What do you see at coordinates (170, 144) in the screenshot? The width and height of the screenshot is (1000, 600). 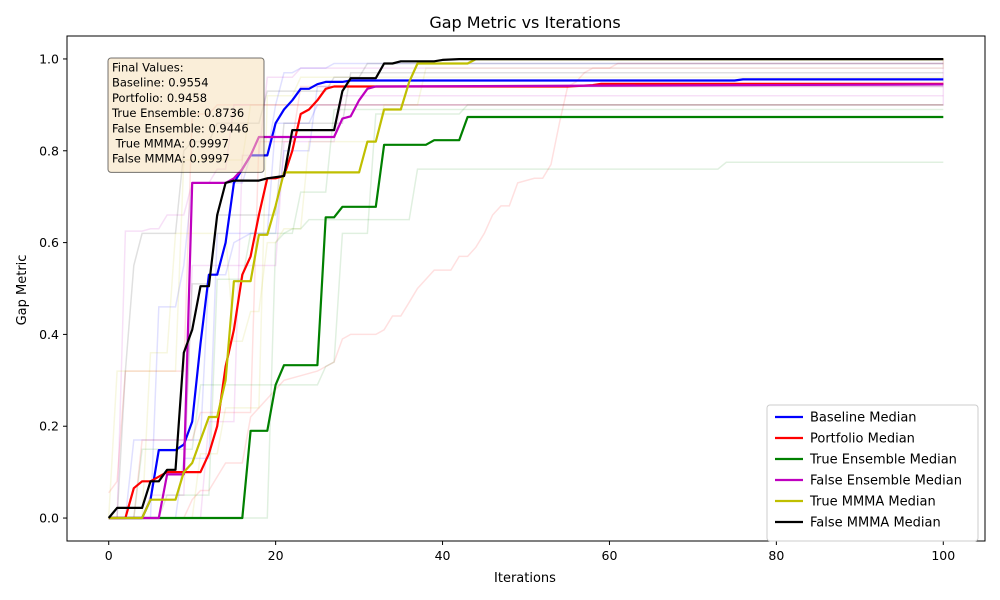 I see `annotation-line: True MMMA: 0.9997` at bounding box center [170, 144].